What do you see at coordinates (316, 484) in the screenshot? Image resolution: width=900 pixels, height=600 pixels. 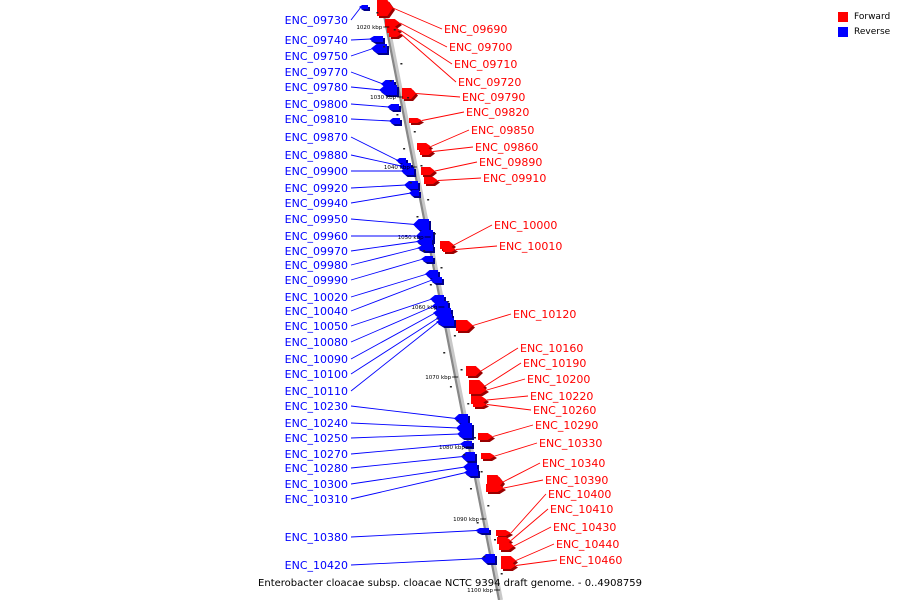 I see `reverse-gene-label: ENC_10300` at bounding box center [316, 484].